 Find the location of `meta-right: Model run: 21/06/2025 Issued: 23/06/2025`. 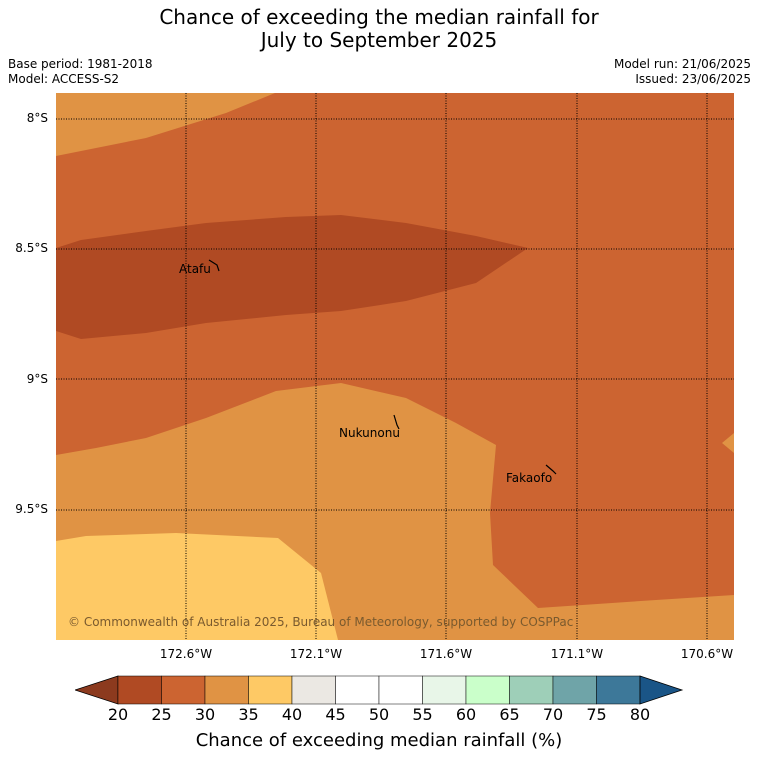

meta-right: Model run: 21/06/2025 Issued: 23/06/2025 is located at coordinates (682, 72).